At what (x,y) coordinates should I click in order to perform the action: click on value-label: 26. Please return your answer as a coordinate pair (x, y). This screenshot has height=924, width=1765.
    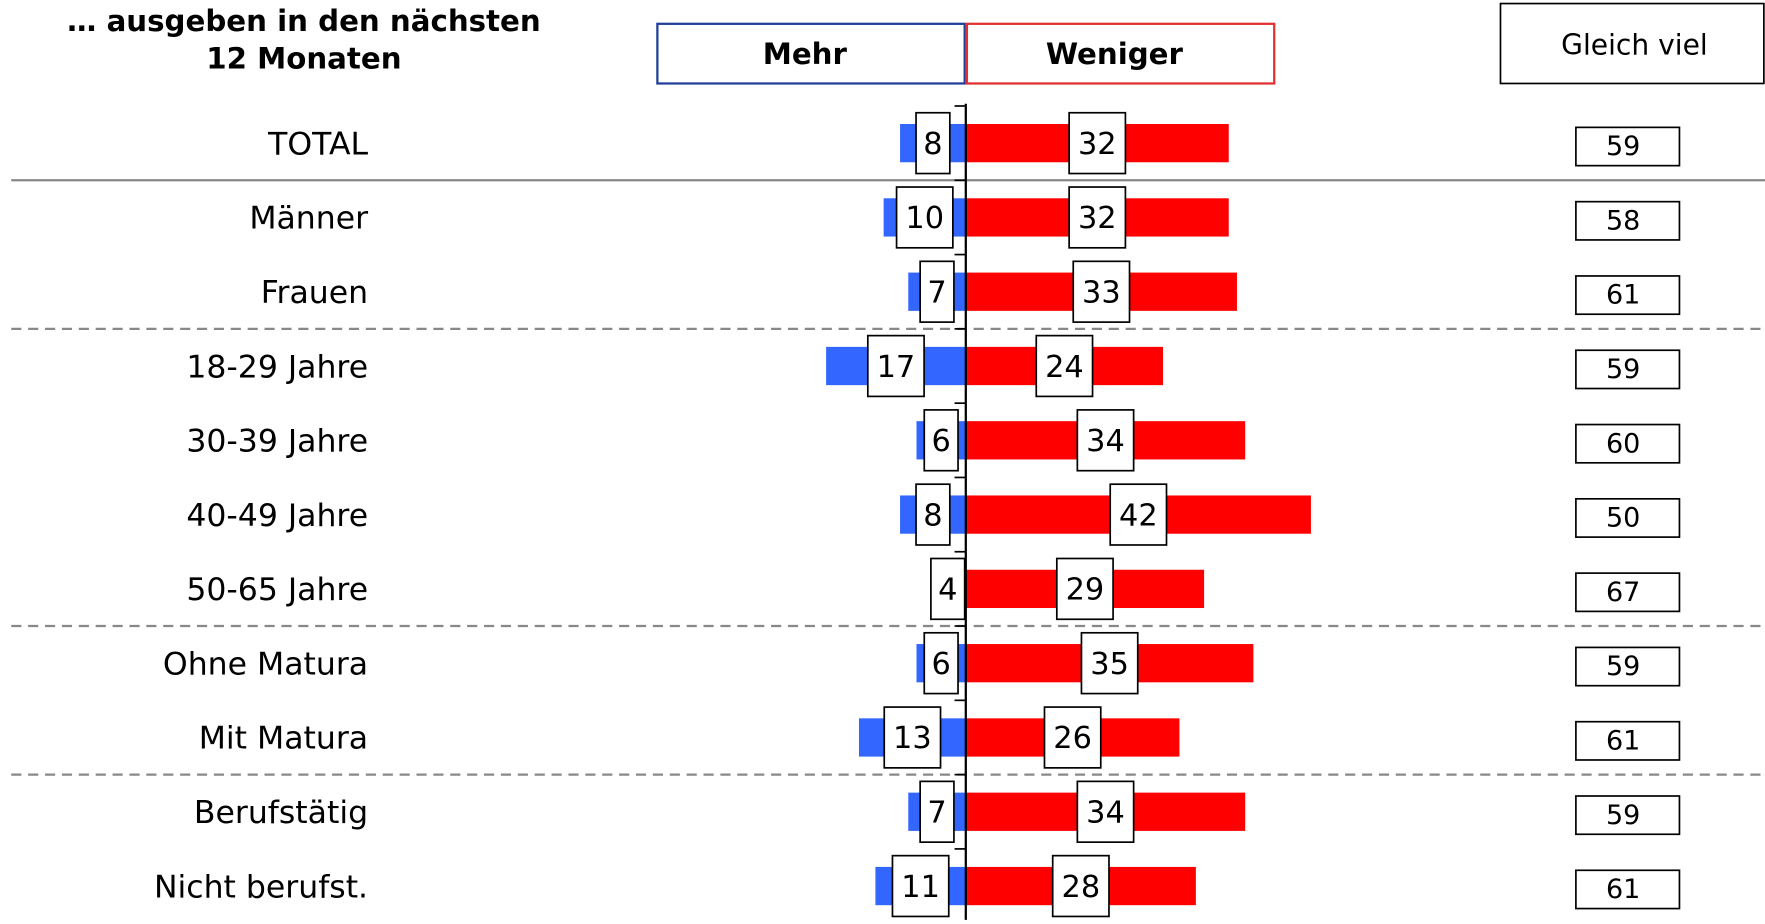
    Looking at the image, I should click on (1072, 738).